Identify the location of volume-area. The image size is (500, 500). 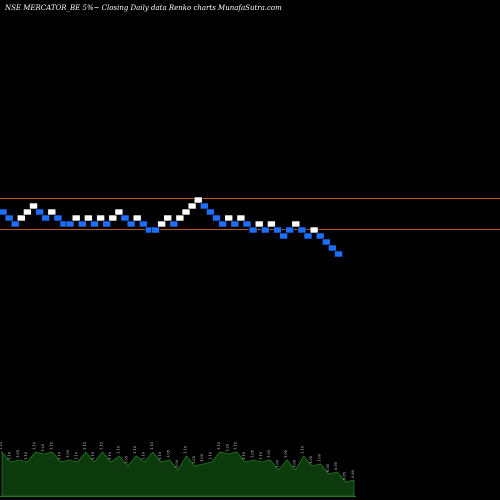
(178, 473).